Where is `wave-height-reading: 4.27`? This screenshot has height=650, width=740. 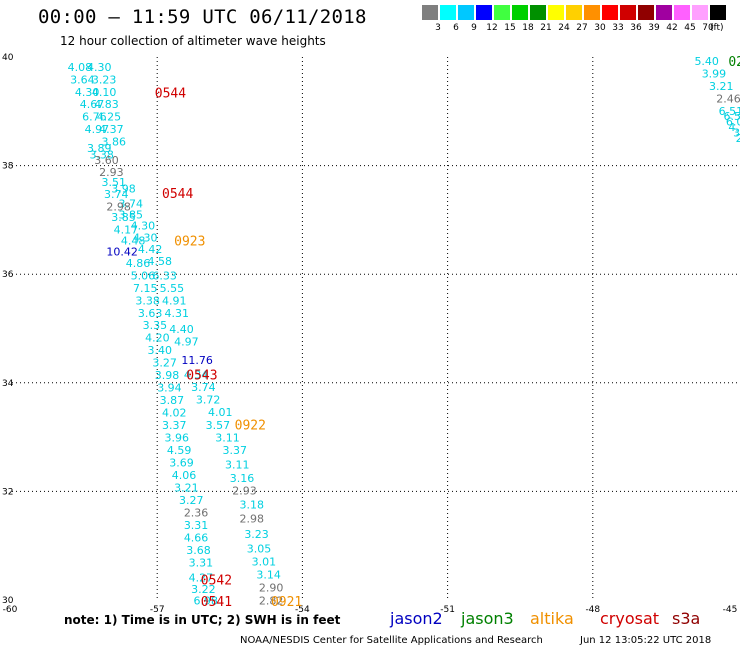 wave-height-reading: 4.27 is located at coordinates (201, 578).